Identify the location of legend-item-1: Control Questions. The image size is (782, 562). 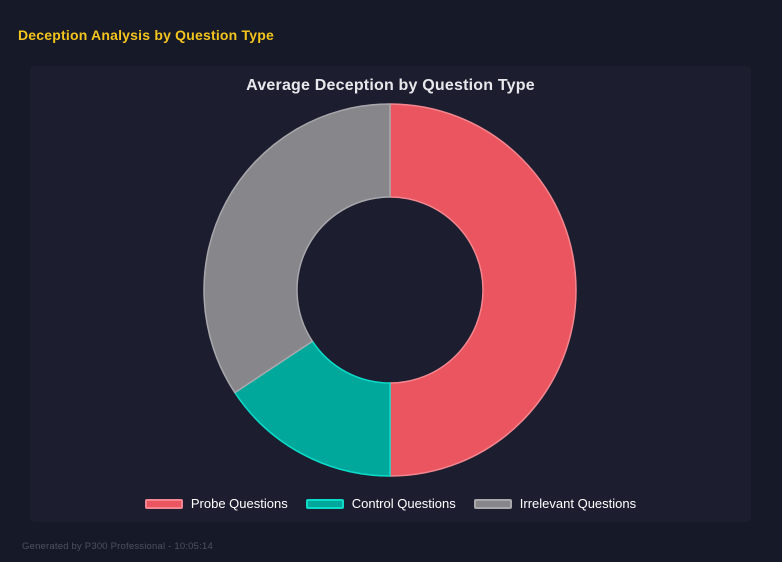
(380, 503).